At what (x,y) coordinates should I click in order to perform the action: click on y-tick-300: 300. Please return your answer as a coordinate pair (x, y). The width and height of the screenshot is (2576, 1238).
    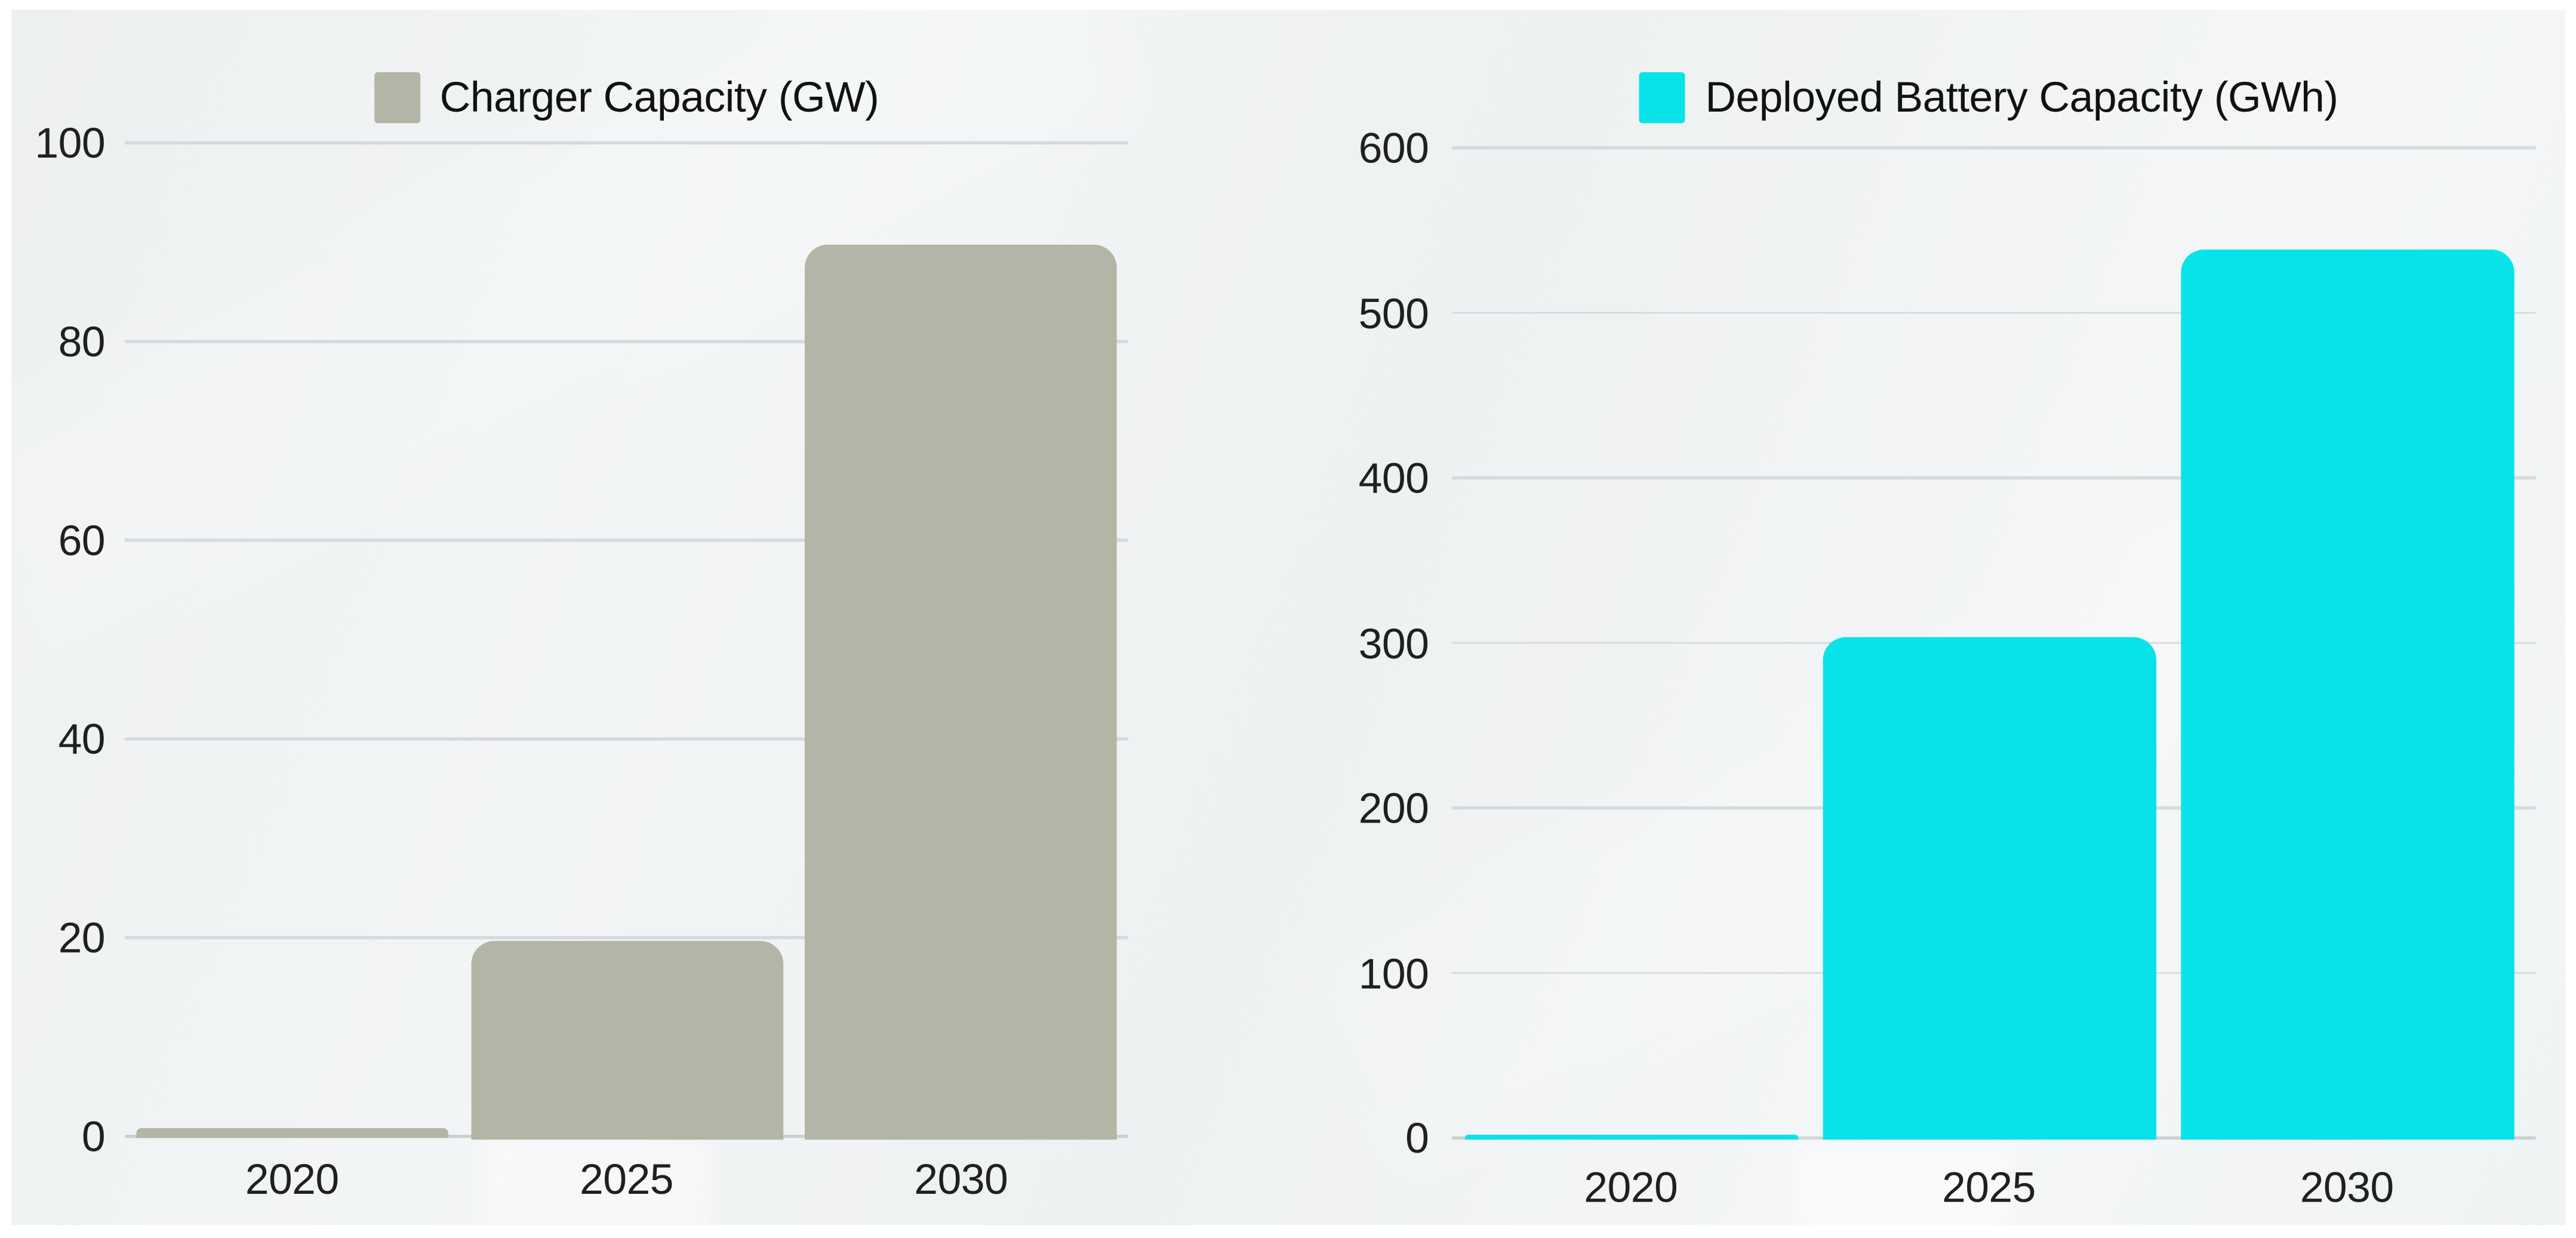
    Looking at the image, I should click on (1393, 643).